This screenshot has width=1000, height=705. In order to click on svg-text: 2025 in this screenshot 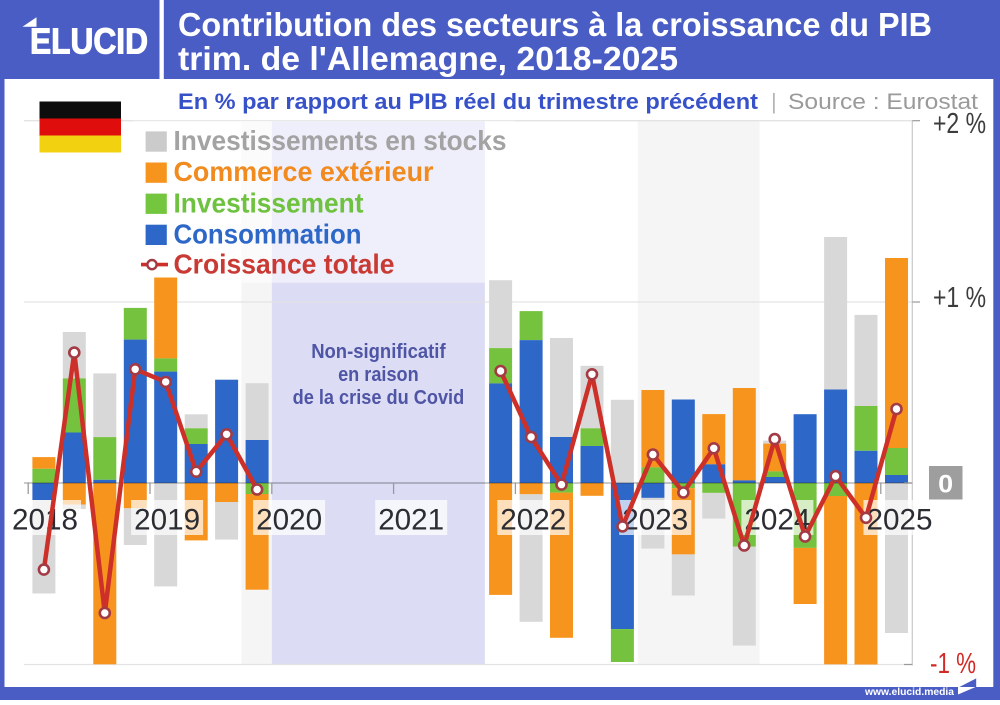, I will do `click(900, 520)`.